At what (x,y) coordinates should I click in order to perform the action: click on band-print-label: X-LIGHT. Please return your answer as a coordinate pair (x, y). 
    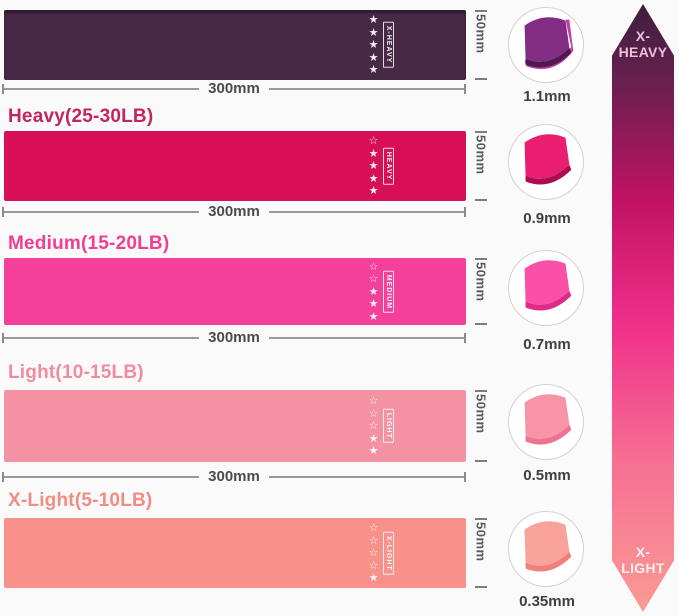
    Looking at the image, I should click on (388, 553).